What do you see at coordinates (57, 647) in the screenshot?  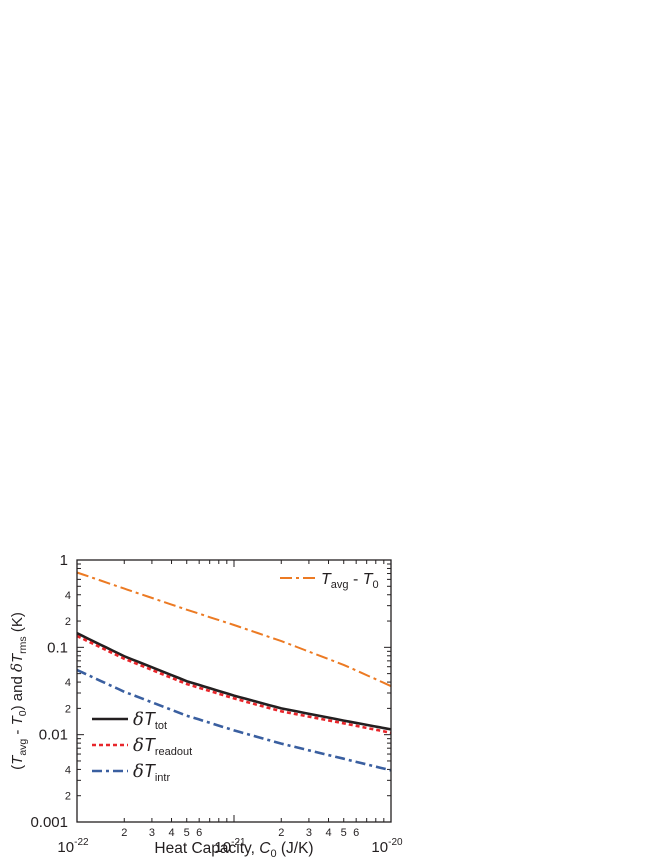 I see `y-major-tick-label: 0.1` at bounding box center [57, 647].